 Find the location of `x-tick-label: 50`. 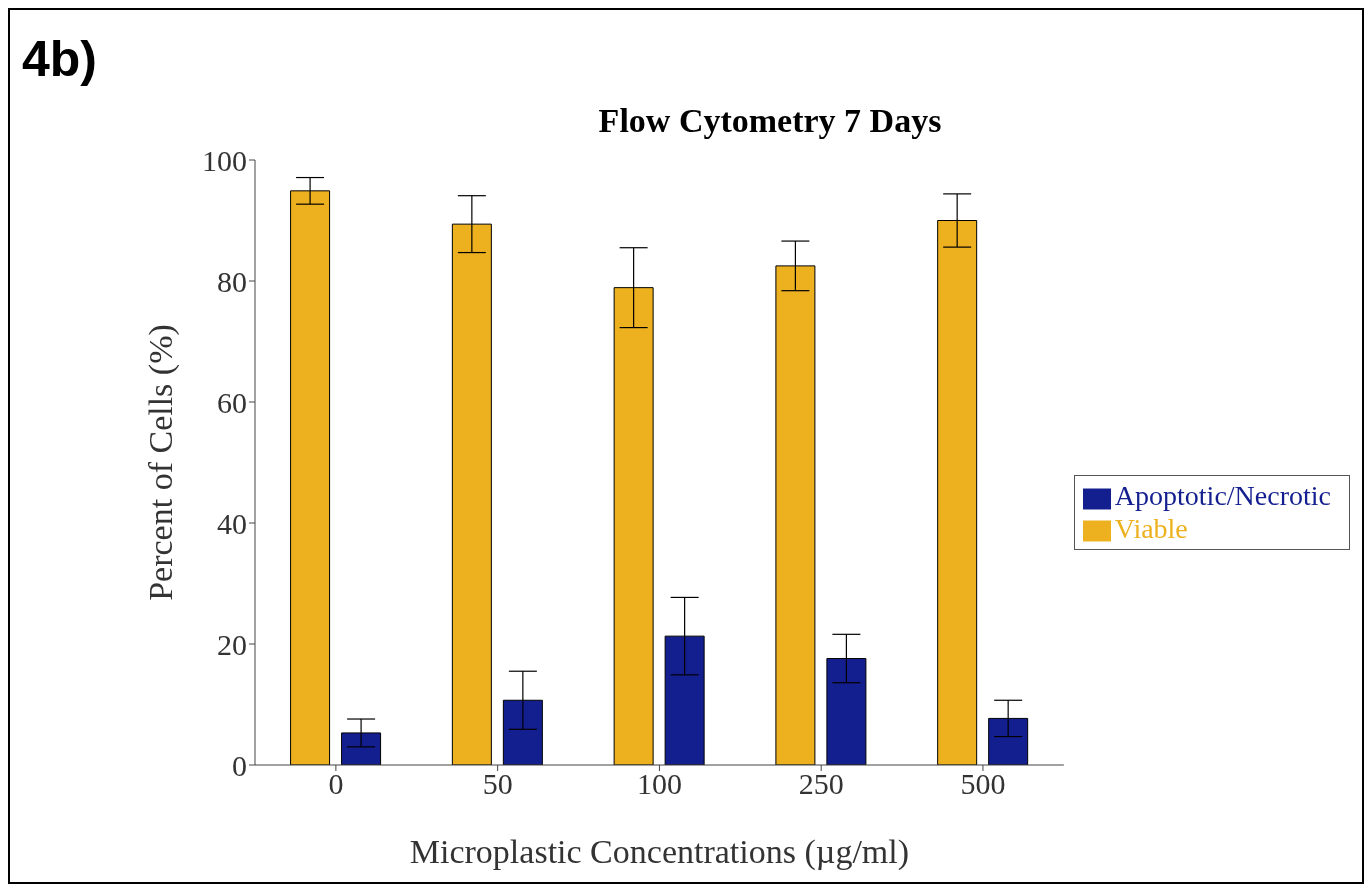

x-tick-label: 50 is located at coordinates (497, 784).